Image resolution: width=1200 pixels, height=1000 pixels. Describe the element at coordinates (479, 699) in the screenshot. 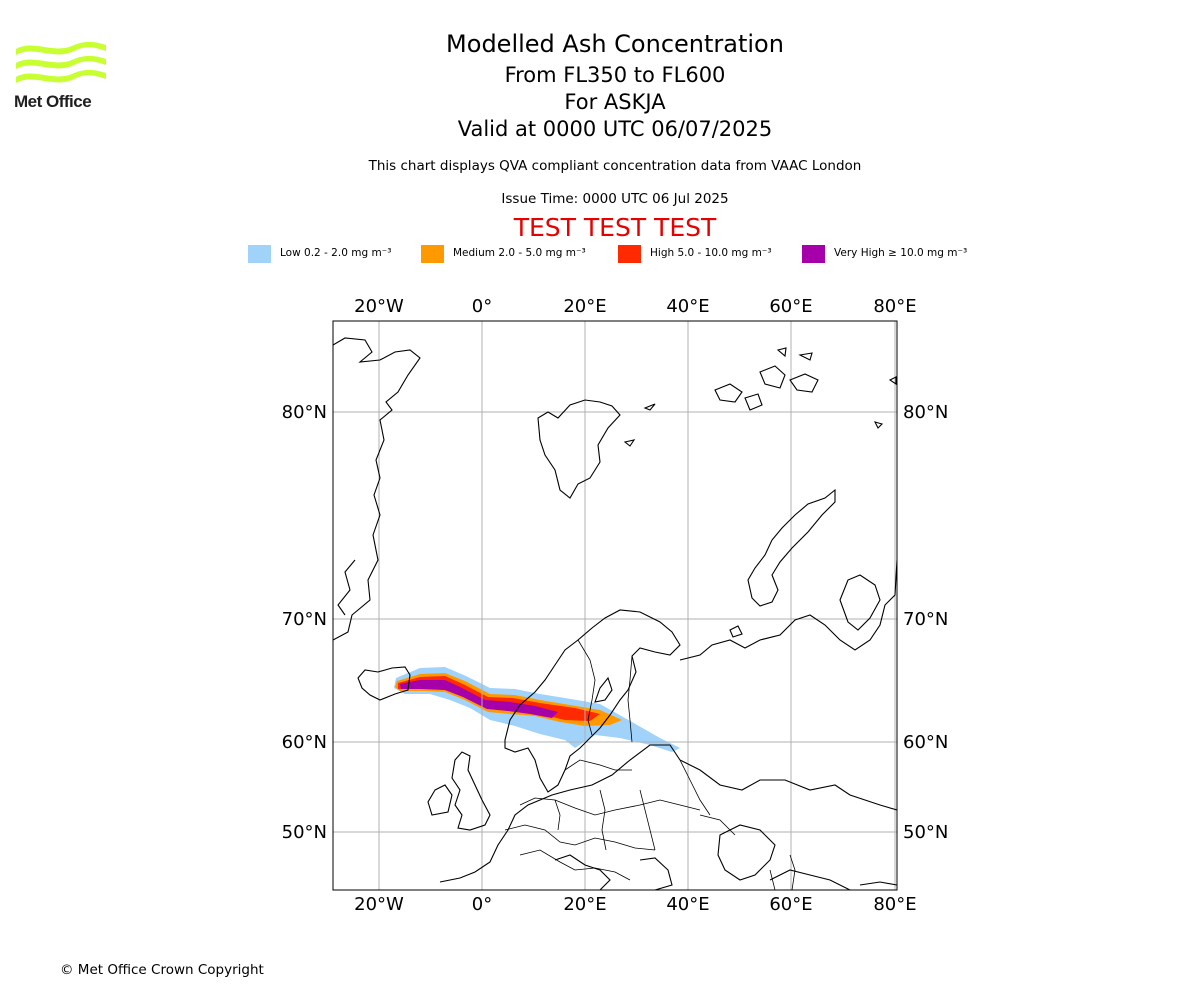

I see `ash-very-high-region` at that location.